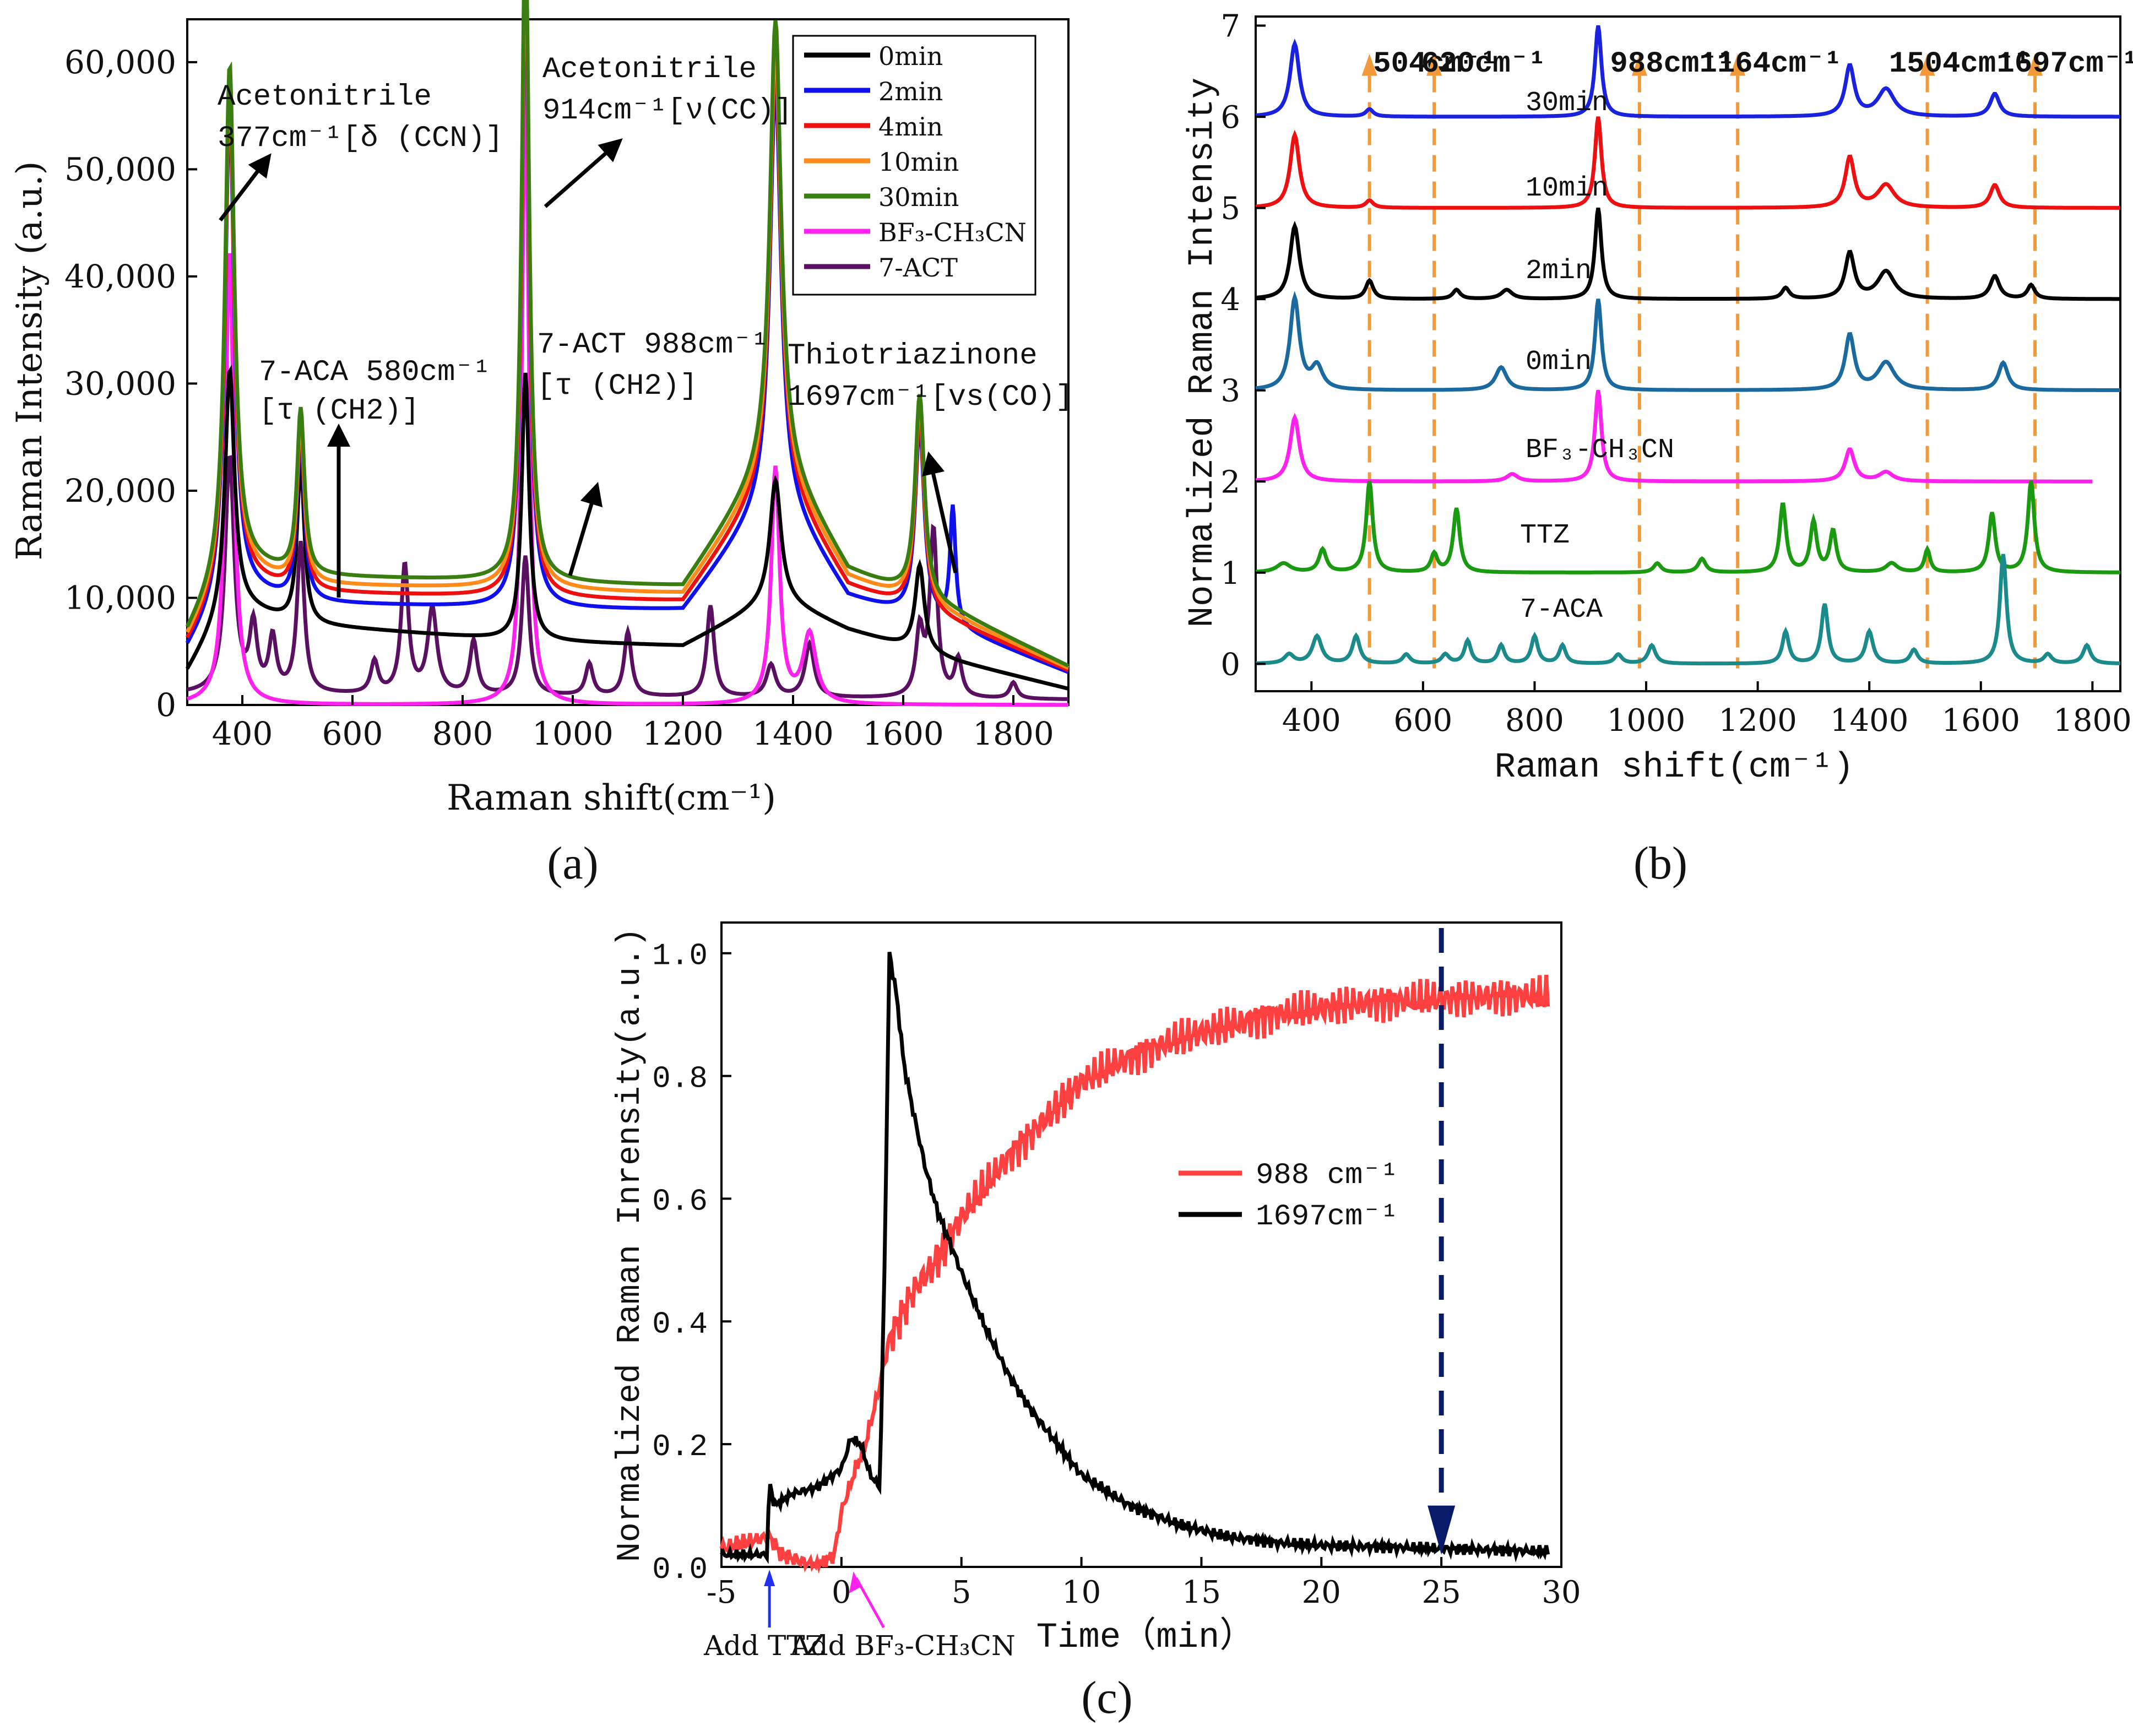 This screenshot has width=2133, height=1736. I want to click on panel-a-x-tick-label: 1800, so click(1014, 733).